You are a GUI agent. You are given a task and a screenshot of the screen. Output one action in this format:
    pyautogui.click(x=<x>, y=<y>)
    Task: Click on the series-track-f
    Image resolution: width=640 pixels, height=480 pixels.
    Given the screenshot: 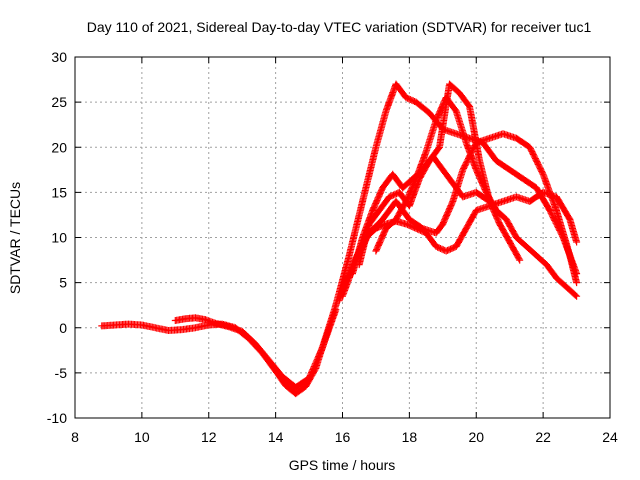 What is the action you would take?
    pyautogui.click(x=421, y=215)
    